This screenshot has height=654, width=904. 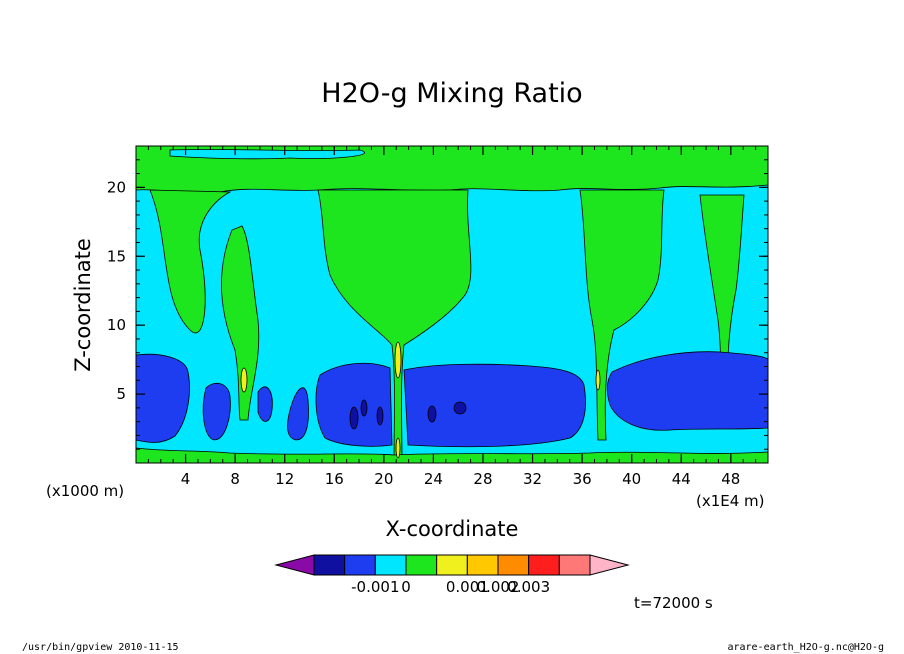 I want to click on field-blue-center-right, so click(x=494, y=405).